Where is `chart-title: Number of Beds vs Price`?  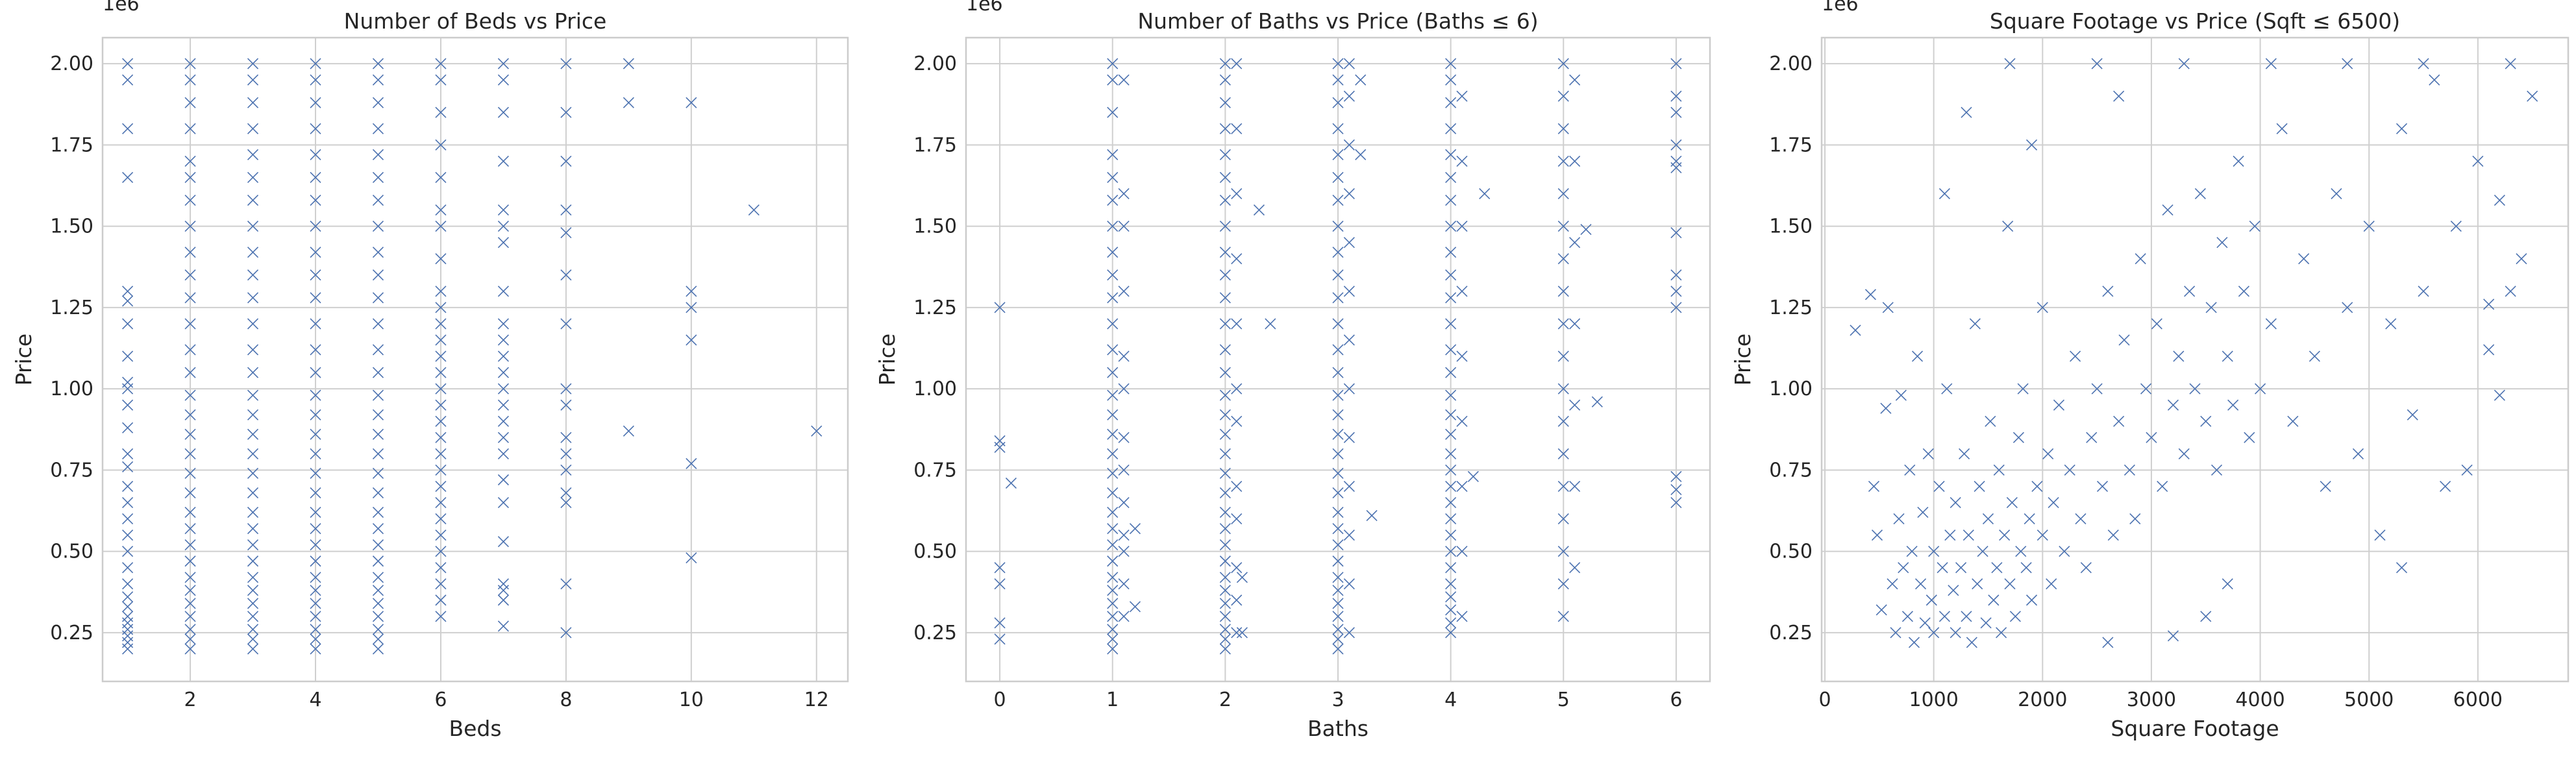
chart-title: Number of Beds vs Price is located at coordinates (475, 21).